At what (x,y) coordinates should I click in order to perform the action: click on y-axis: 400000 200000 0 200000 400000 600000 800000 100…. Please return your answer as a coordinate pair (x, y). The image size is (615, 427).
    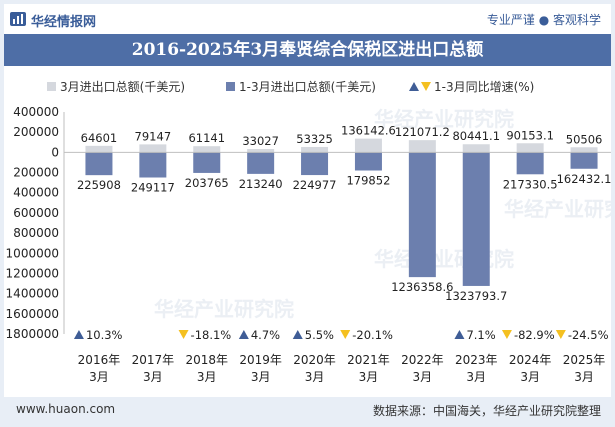
    Looking at the image, I should click on (35, 223).